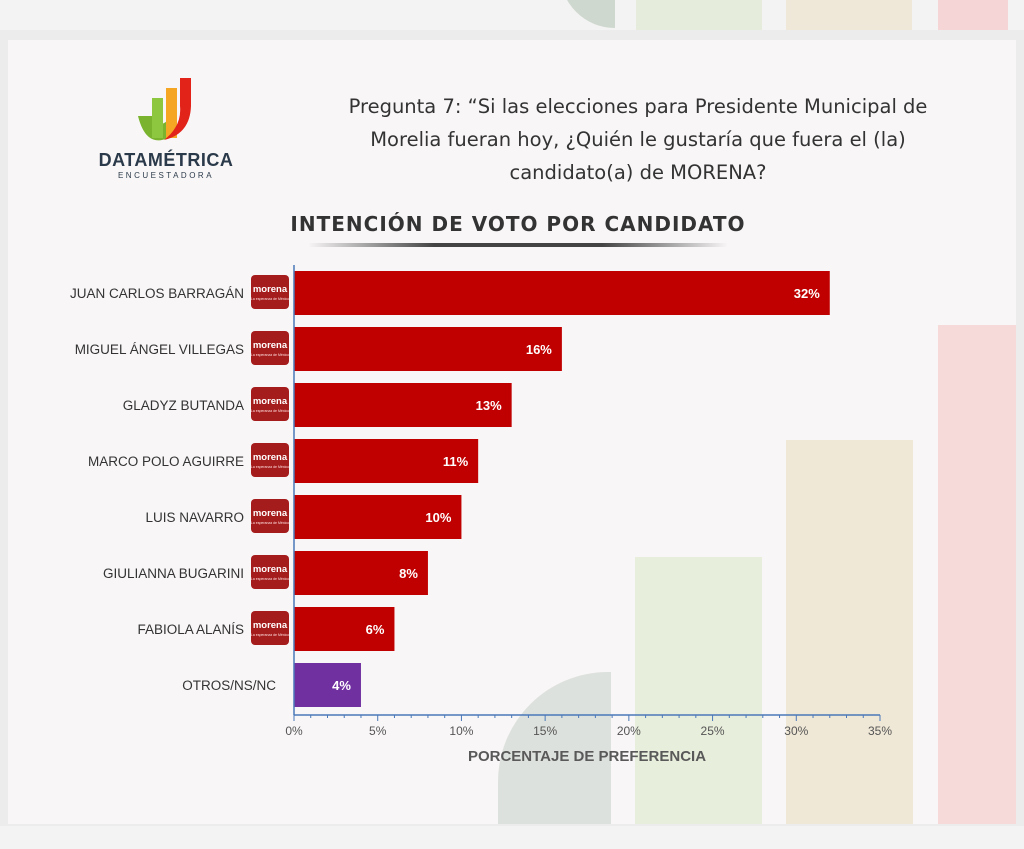 The image size is (1024, 849). Describe the element at coordinates (270, 579) in the screenshot. I see `morena-badge-subtitle-6: La esperanza de México` at that location.